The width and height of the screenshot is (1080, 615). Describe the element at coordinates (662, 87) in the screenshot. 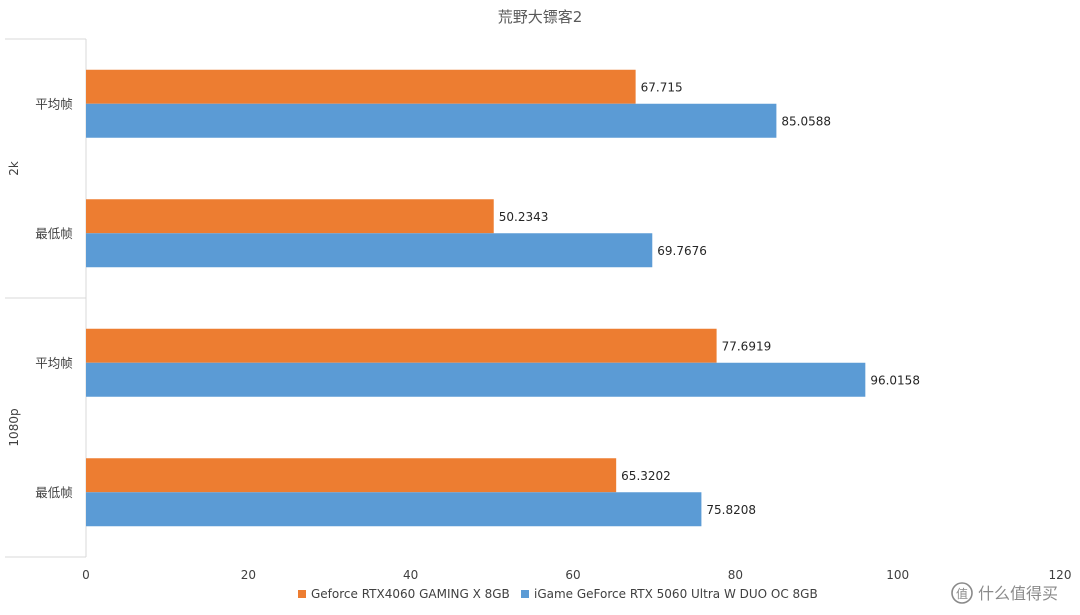

I see `data-label: 67.715` at that location.